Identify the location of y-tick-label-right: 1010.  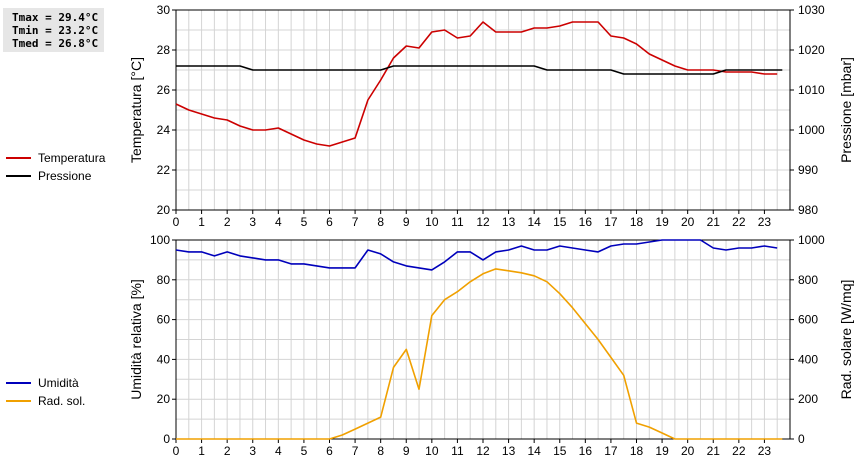
(811, 90).